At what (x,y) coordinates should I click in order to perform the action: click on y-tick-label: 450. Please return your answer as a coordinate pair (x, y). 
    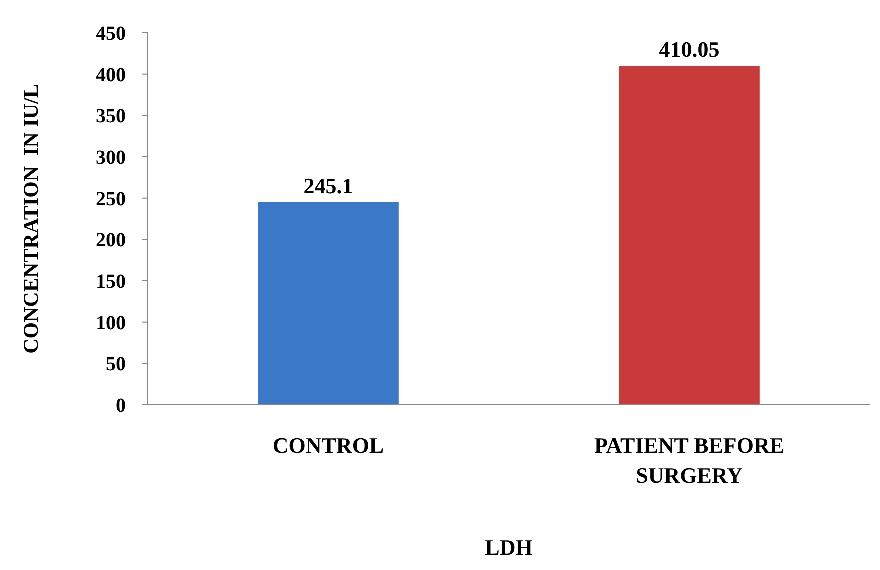
    Looking at the image, I should click on (111, 34).